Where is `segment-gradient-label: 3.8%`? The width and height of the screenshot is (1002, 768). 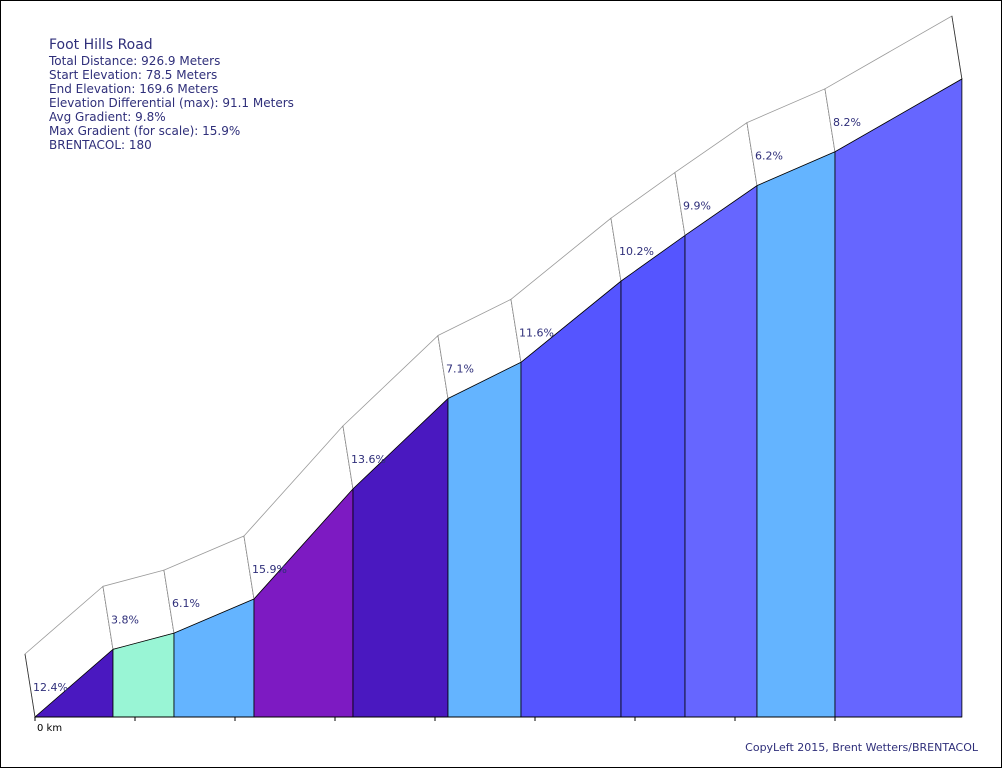
segment-gradient-label: 3.8% is located at coordinates (125, 619).